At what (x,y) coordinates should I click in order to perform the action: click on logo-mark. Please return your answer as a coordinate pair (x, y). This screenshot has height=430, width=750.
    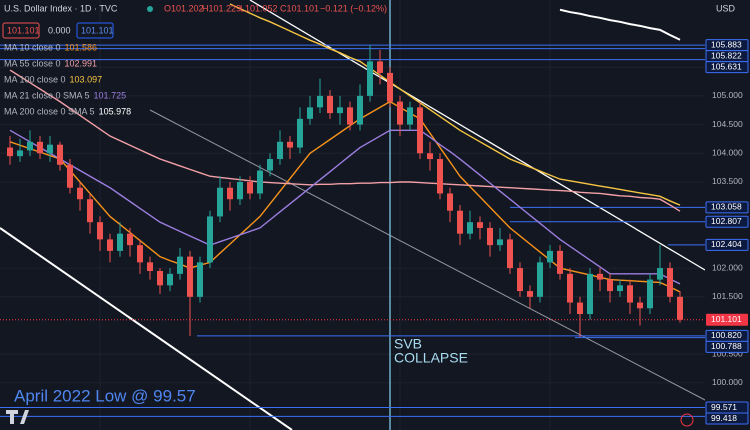
    Looking at the image, I should click on (17, 417).